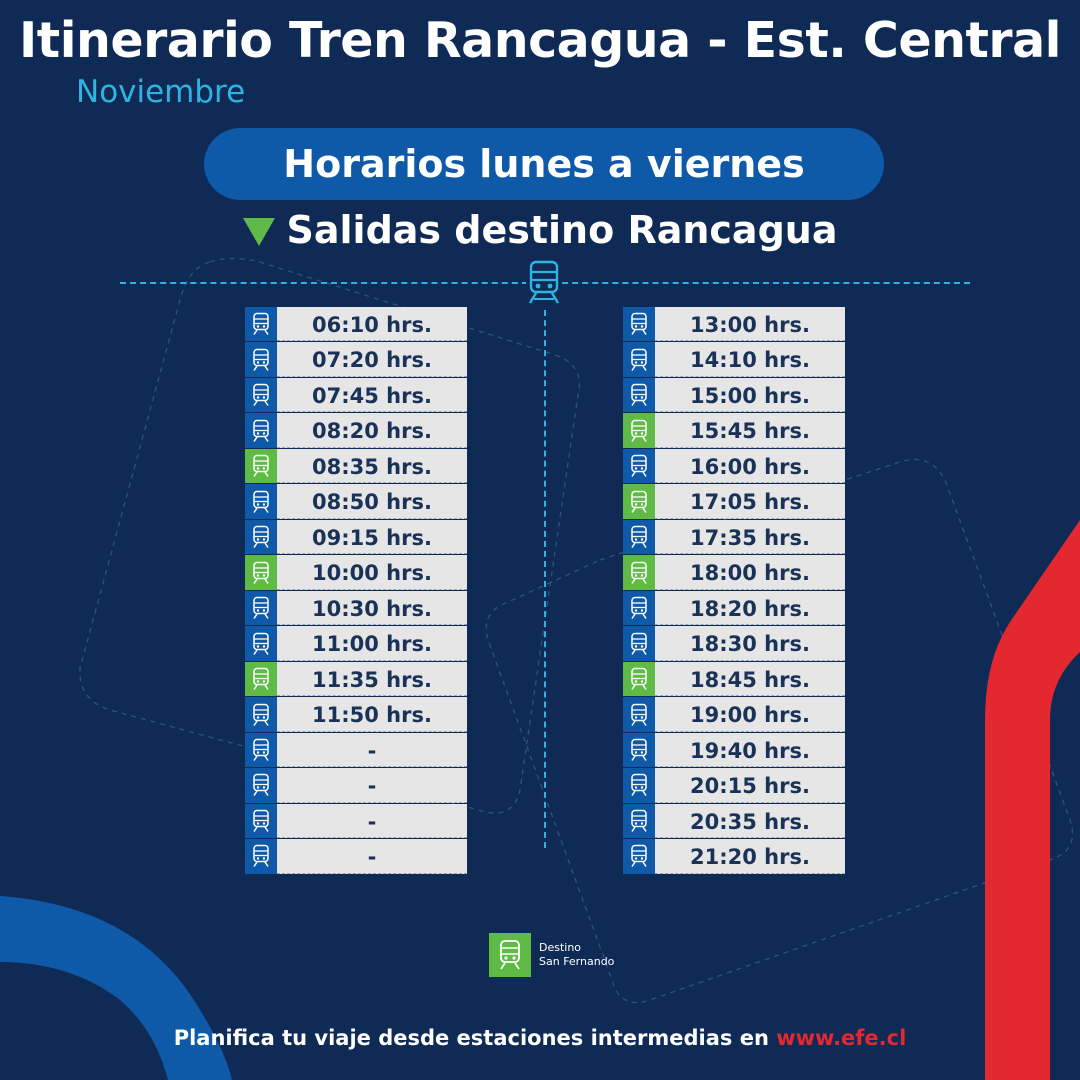  I want to click on departure-row: 10:00 hrs., so click(356, 572).